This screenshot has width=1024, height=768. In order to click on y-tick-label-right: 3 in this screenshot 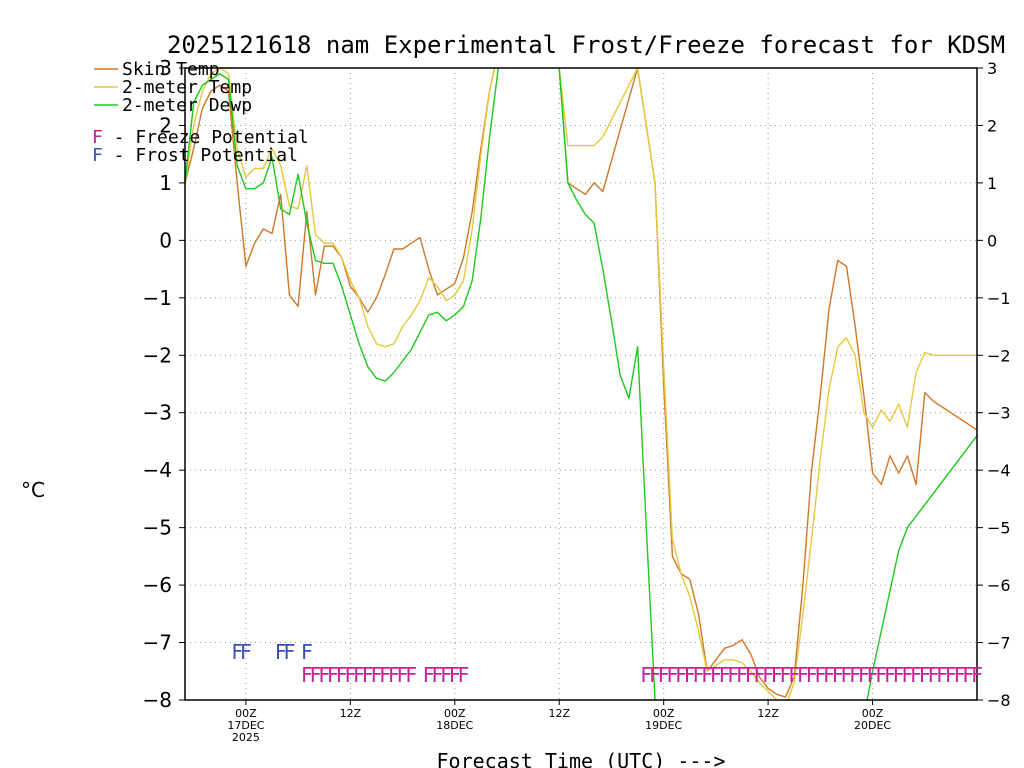, I will do `click(992, 68)`.